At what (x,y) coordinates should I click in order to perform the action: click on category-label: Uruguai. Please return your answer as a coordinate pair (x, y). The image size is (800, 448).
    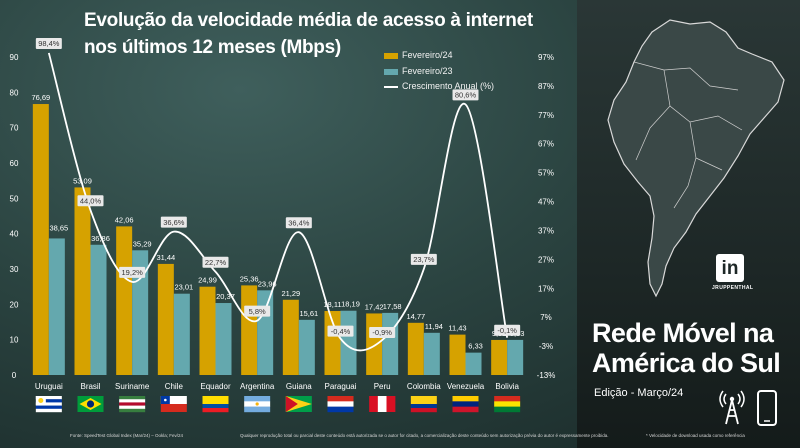
    Looking at the image, I should click on (49, 386).